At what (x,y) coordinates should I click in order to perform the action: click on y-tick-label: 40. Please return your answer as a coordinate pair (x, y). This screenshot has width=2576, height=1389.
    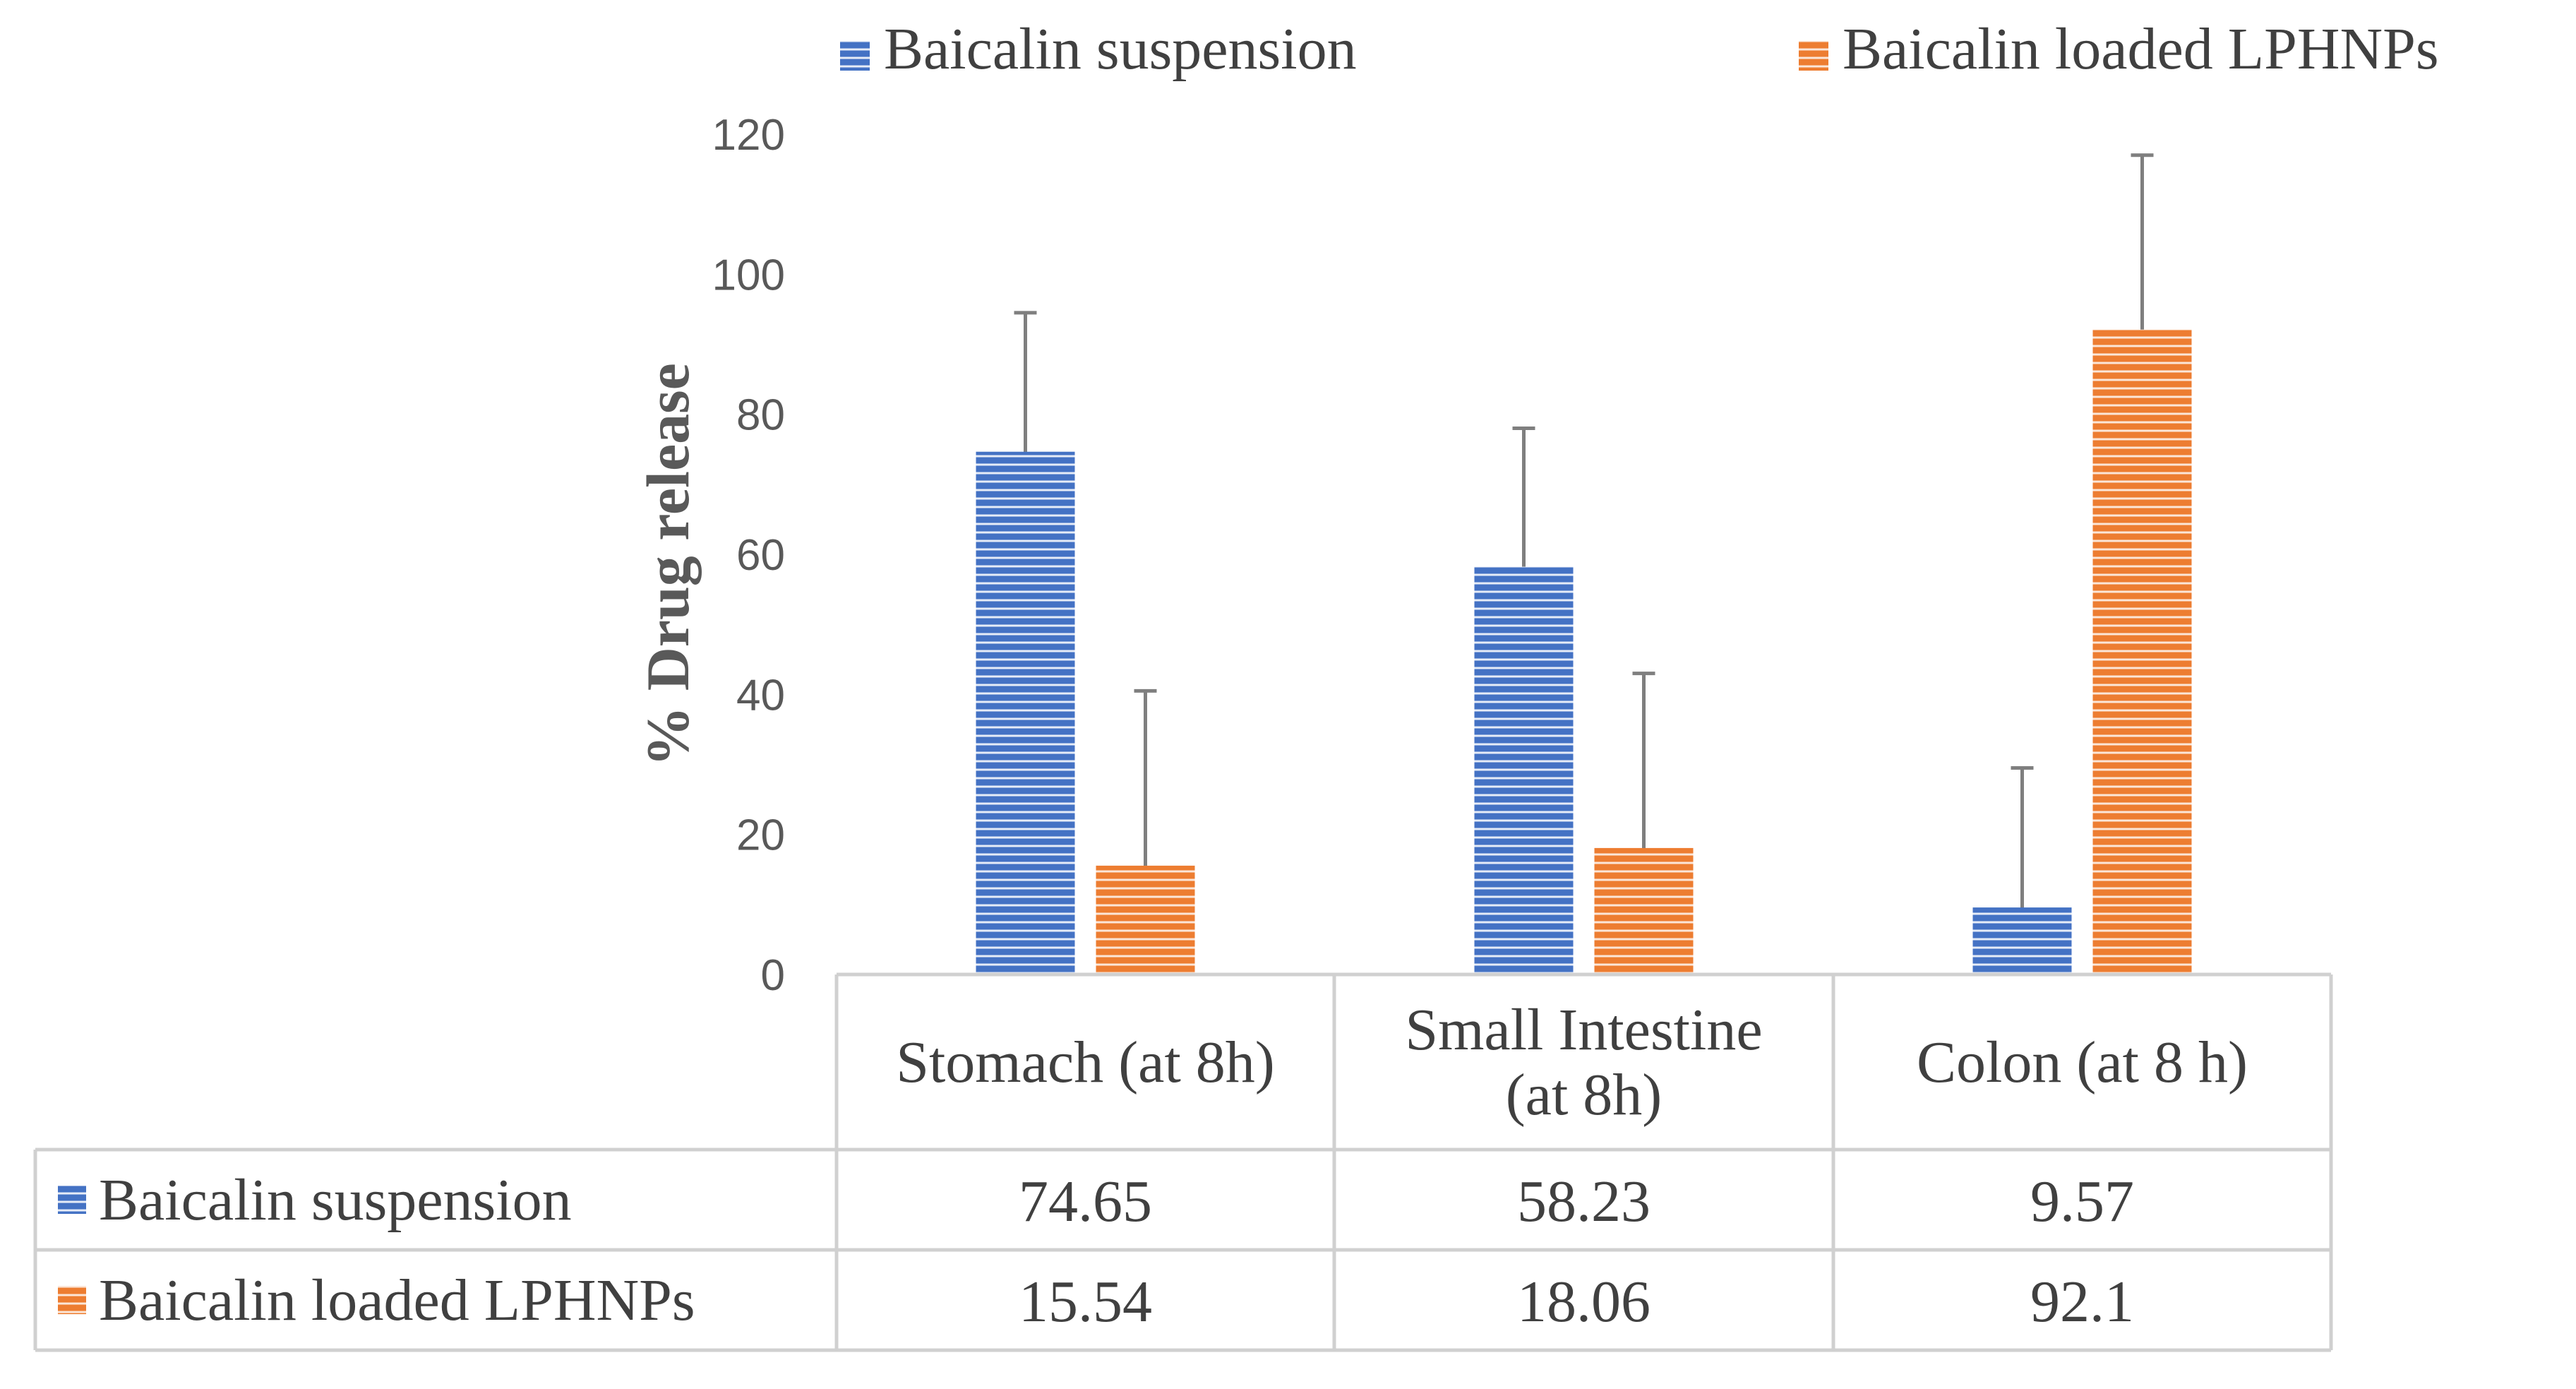
    Looking at the image, I should click on (760, 695).